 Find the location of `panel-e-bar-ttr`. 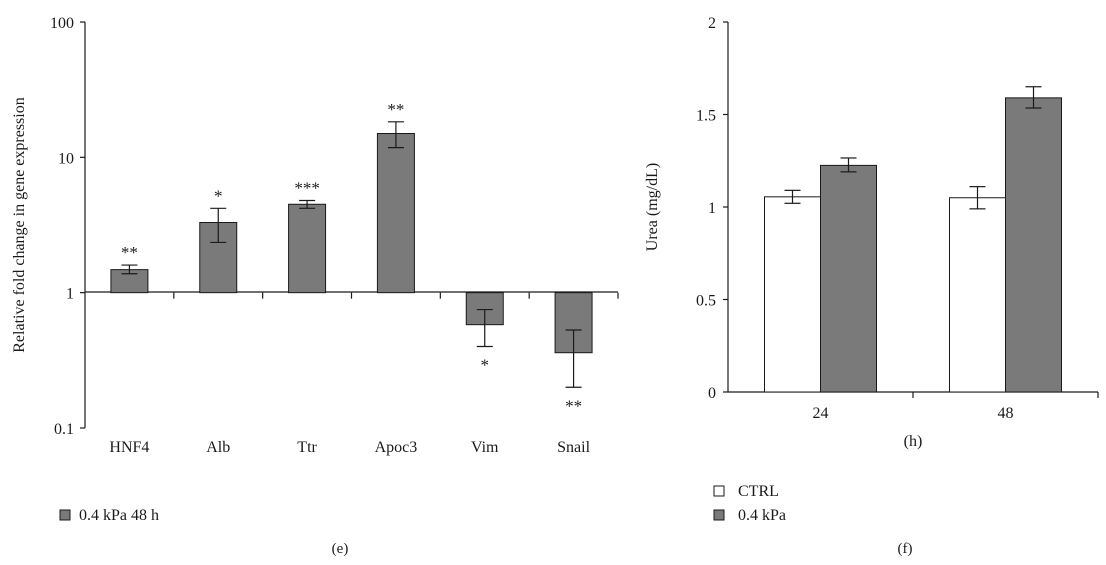

panel-e-bar-ttr is located at coordinates (307, 248).